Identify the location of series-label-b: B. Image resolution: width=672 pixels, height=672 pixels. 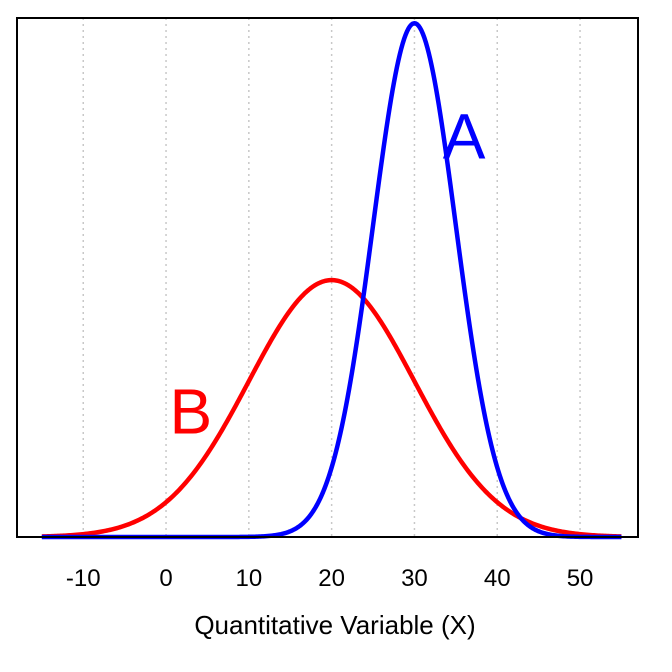
(191, 411).